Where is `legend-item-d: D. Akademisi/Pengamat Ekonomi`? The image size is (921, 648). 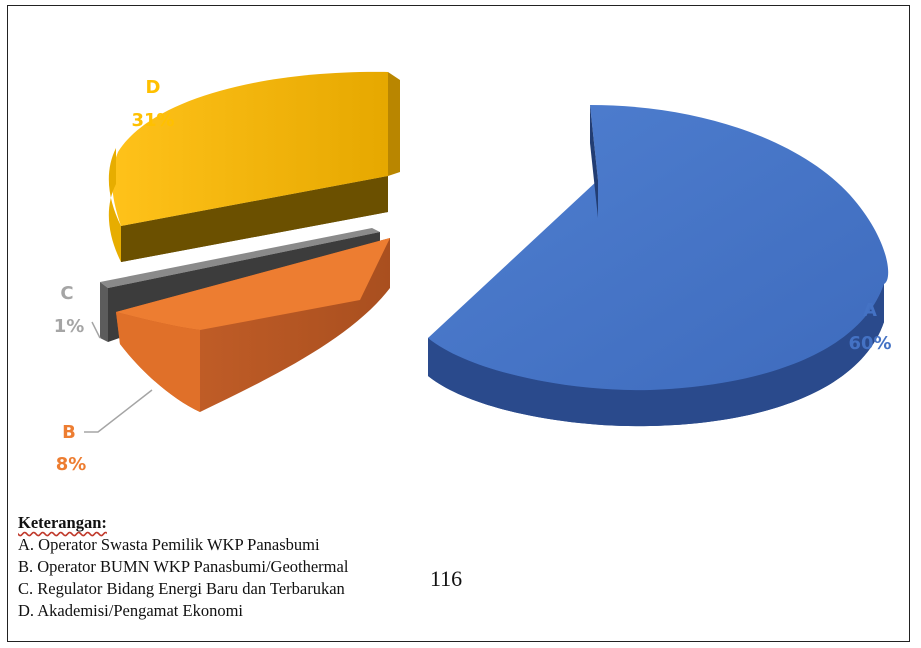
legend-item-d: D. Akademisi/Pengamat Ekonomi is located at coordinates (131, 610).